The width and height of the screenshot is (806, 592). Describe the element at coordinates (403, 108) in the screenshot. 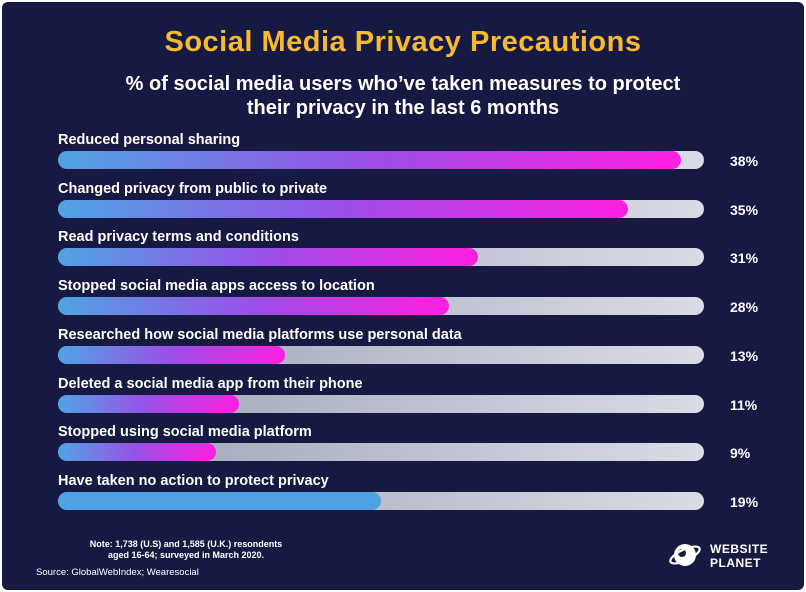

I see `subtitle-line-2: their privacy in the last 6 months` at that location.